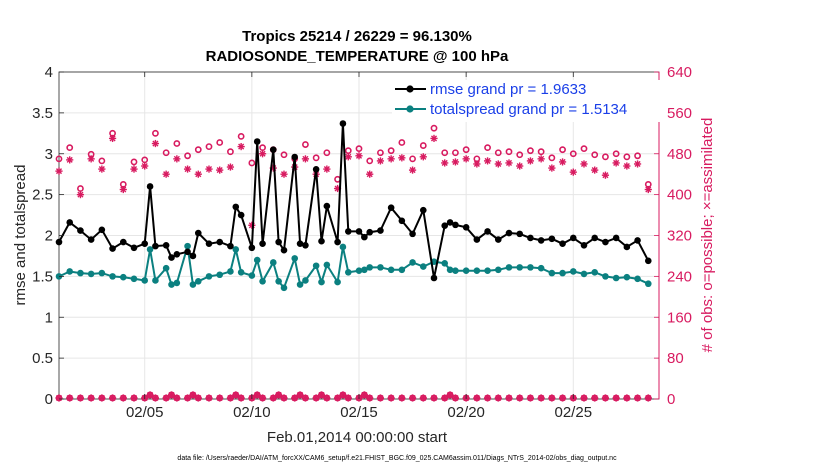 The height and width of the screenshot is (470, 830). Describe the element at coordinates (359, 412) in the screenshot. I see `x-tick-label: 02/15` at that location.